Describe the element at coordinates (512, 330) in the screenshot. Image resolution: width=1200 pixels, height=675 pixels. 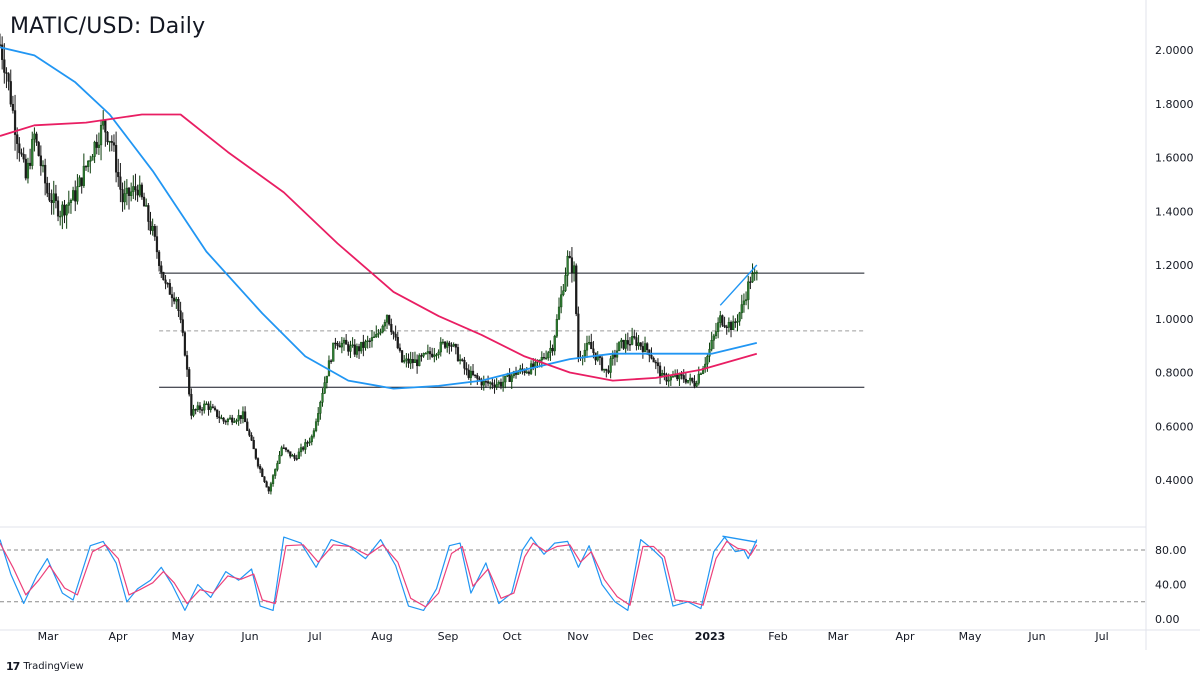
I see `price-levels` at that location.